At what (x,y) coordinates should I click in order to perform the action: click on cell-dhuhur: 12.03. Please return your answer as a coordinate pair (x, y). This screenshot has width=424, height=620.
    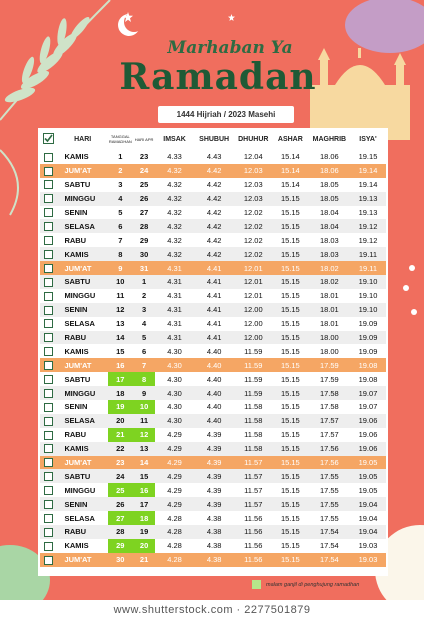
    Looking at the image, I should click on (253, 198).